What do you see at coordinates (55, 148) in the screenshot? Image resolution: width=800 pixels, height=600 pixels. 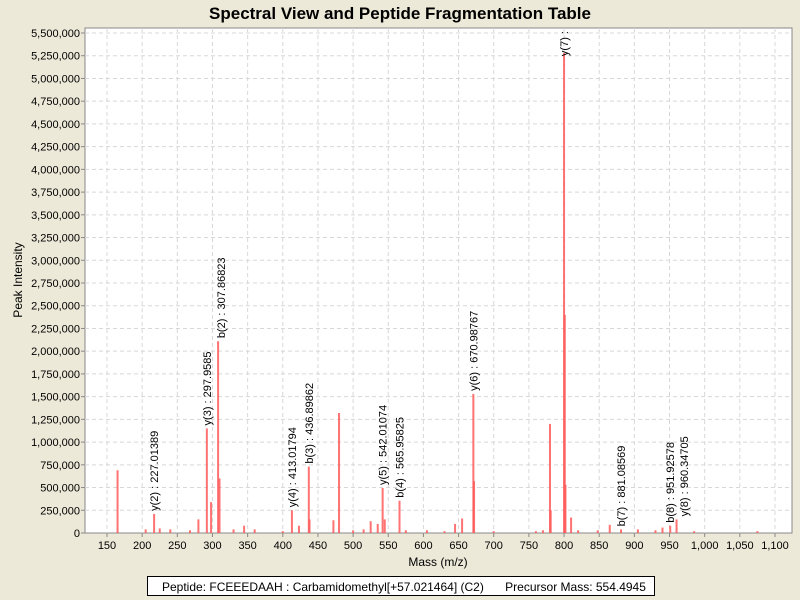 I see `y-tick-label: 4,250,000` at bounding box center [55, 148].